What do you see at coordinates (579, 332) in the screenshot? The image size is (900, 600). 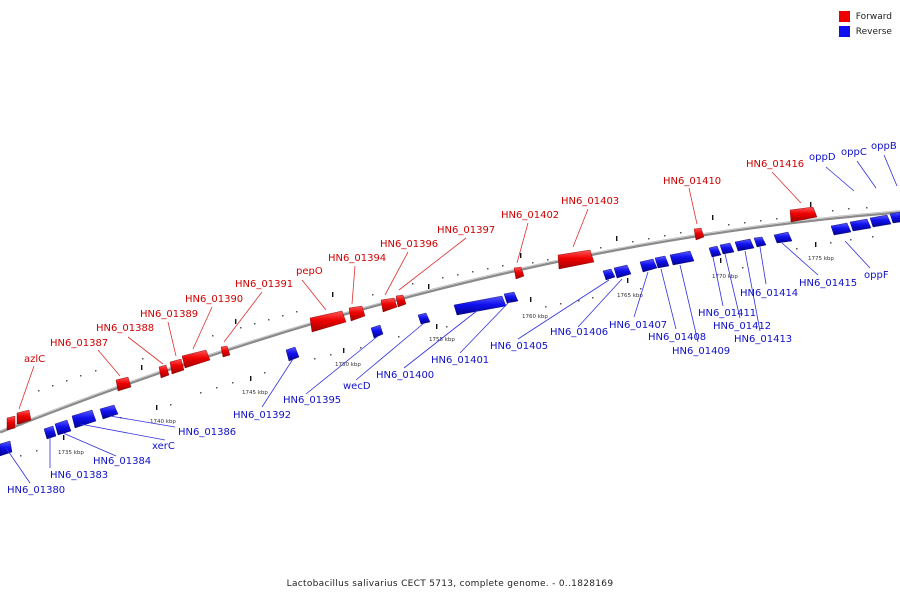 I see `gene-label-hn6-01406: HN6_01406` at bounding box center [579, 332].